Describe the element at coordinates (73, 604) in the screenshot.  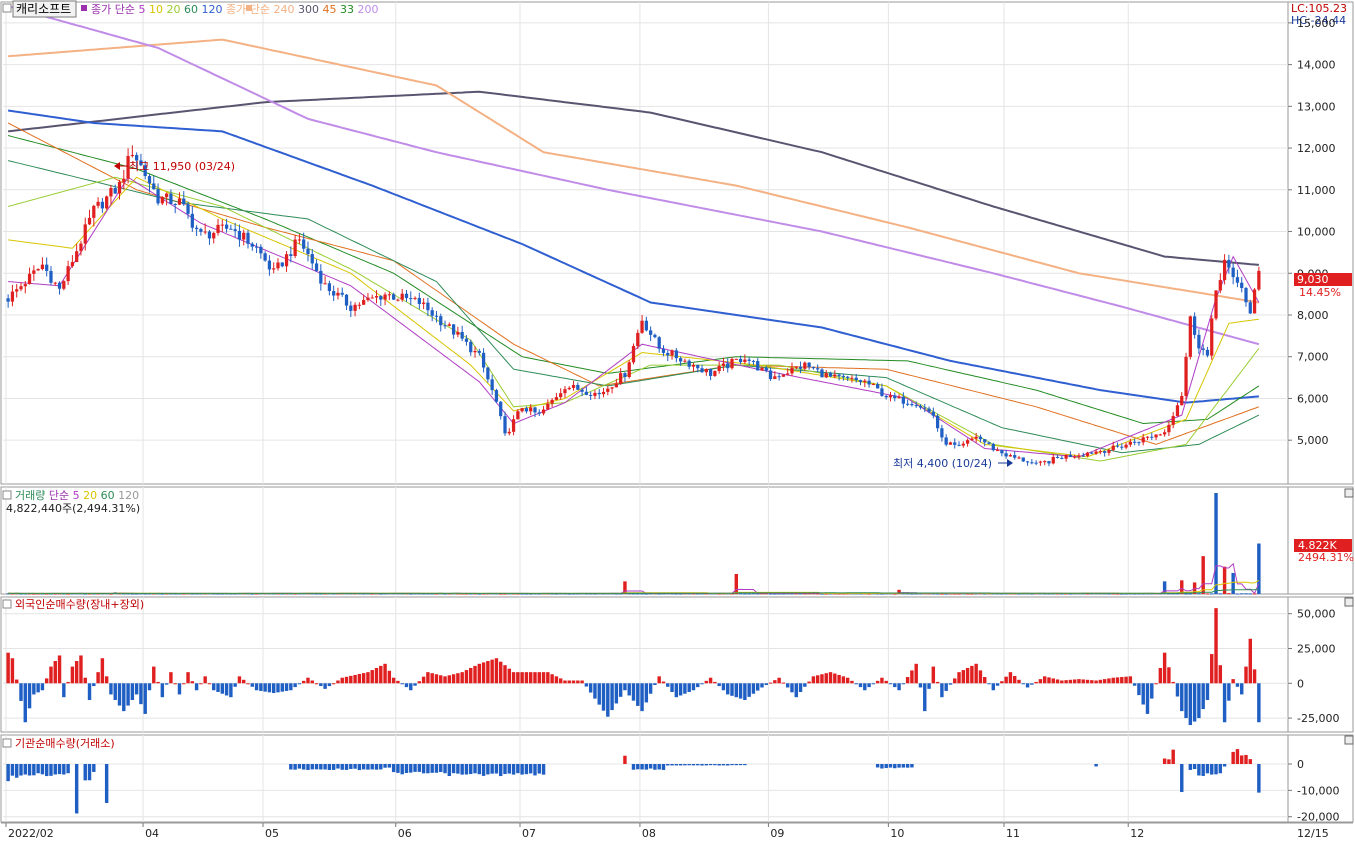
I see `foreign-legend: 외국인순매수량(장내+장외)` at that location.